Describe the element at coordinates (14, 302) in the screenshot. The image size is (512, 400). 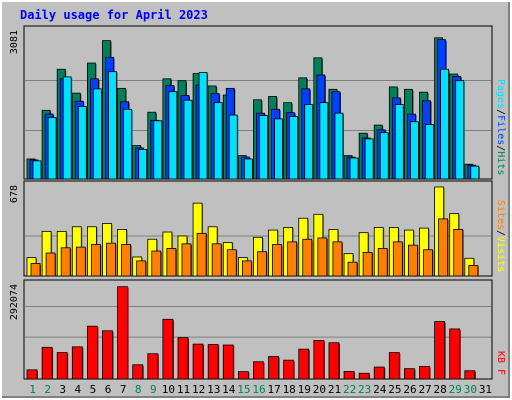
I see `y-max-label-bottom: 292074` at that location.